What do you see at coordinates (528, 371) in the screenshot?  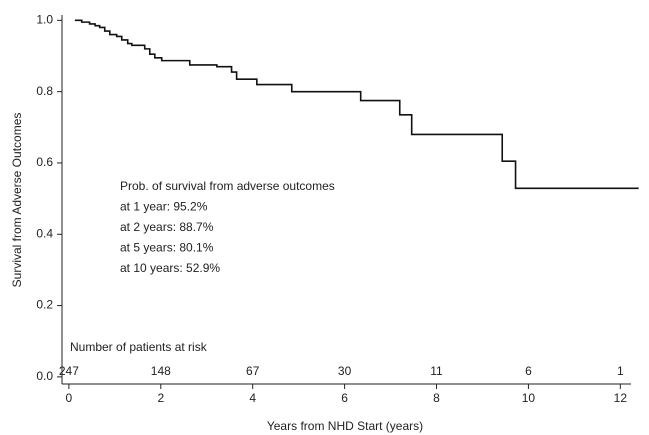 I see `at-risk-count: 6` at bounding box center [528, 371].